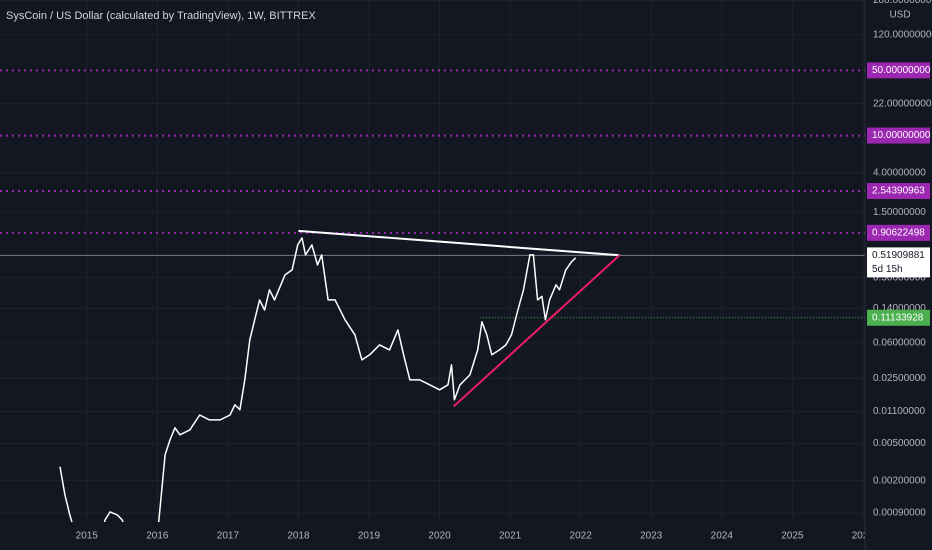 This screenshot has width=932, height=550. Describe the element at coordinates (899, 513) in the screenshot. I see `y-tick-label: 0.00090000` at that location.